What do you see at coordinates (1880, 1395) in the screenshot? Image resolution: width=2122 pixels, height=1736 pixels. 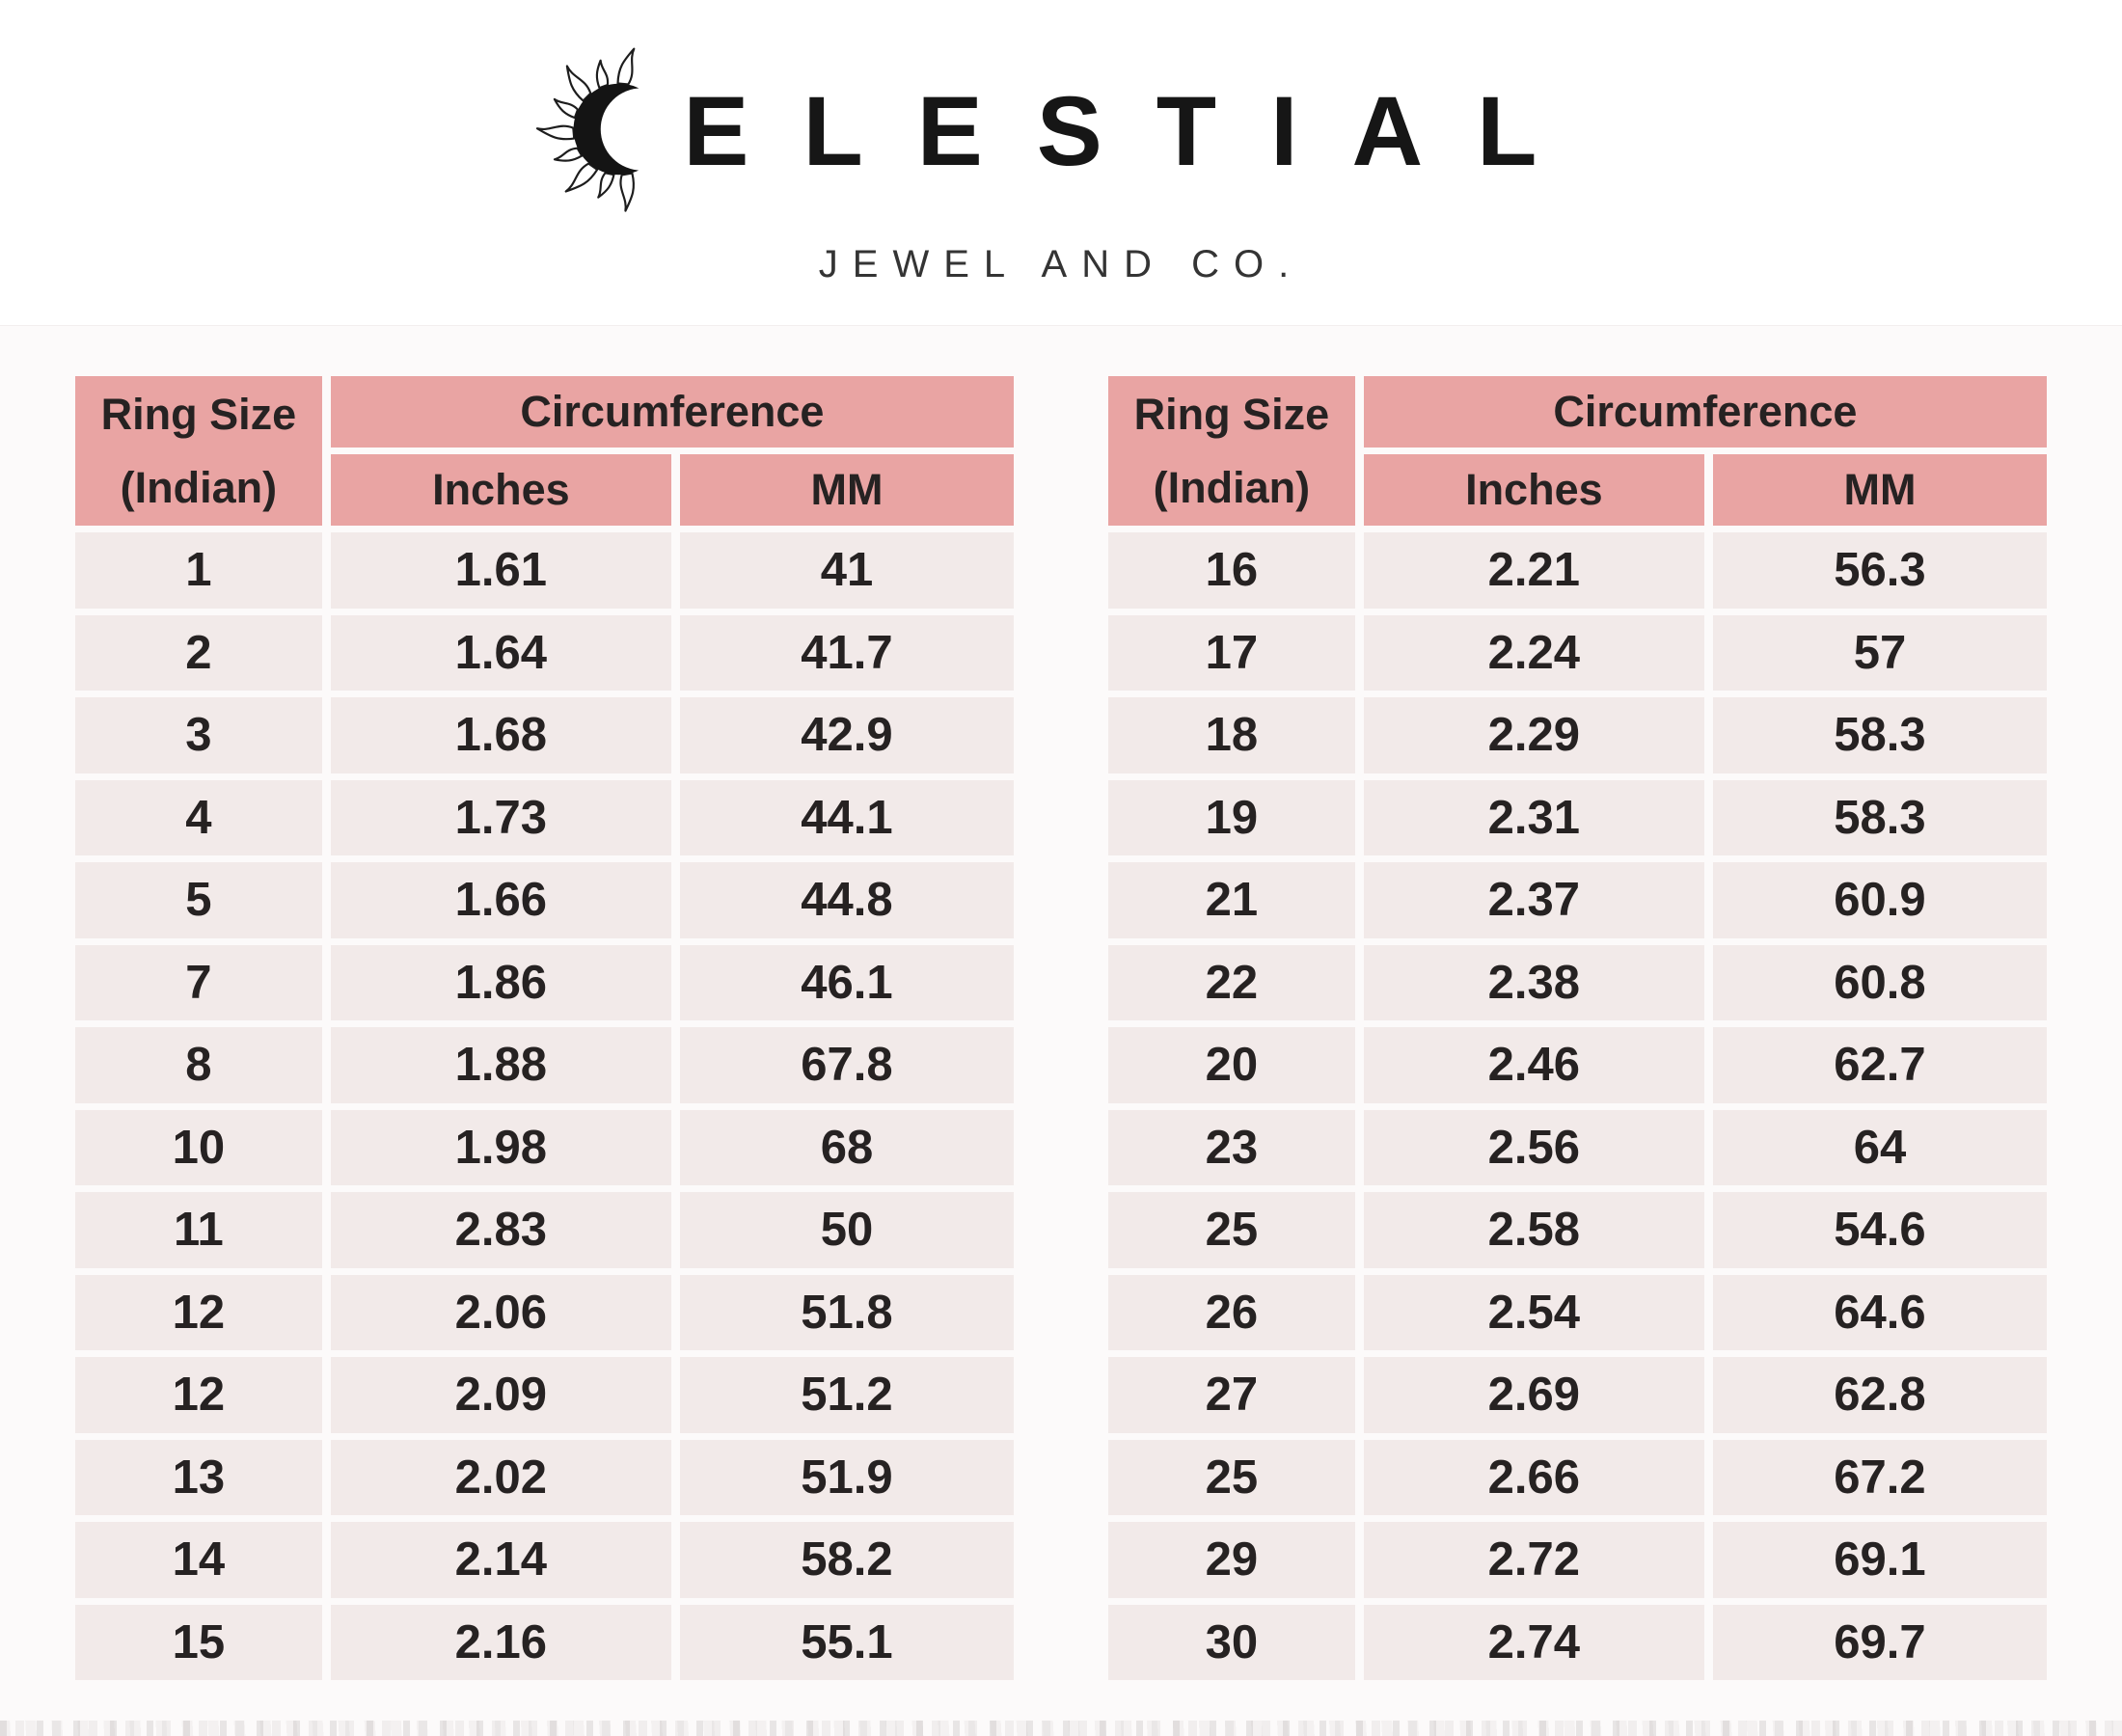 I see `mm-cell: 62.8` at bounding box center [1880, 1395].